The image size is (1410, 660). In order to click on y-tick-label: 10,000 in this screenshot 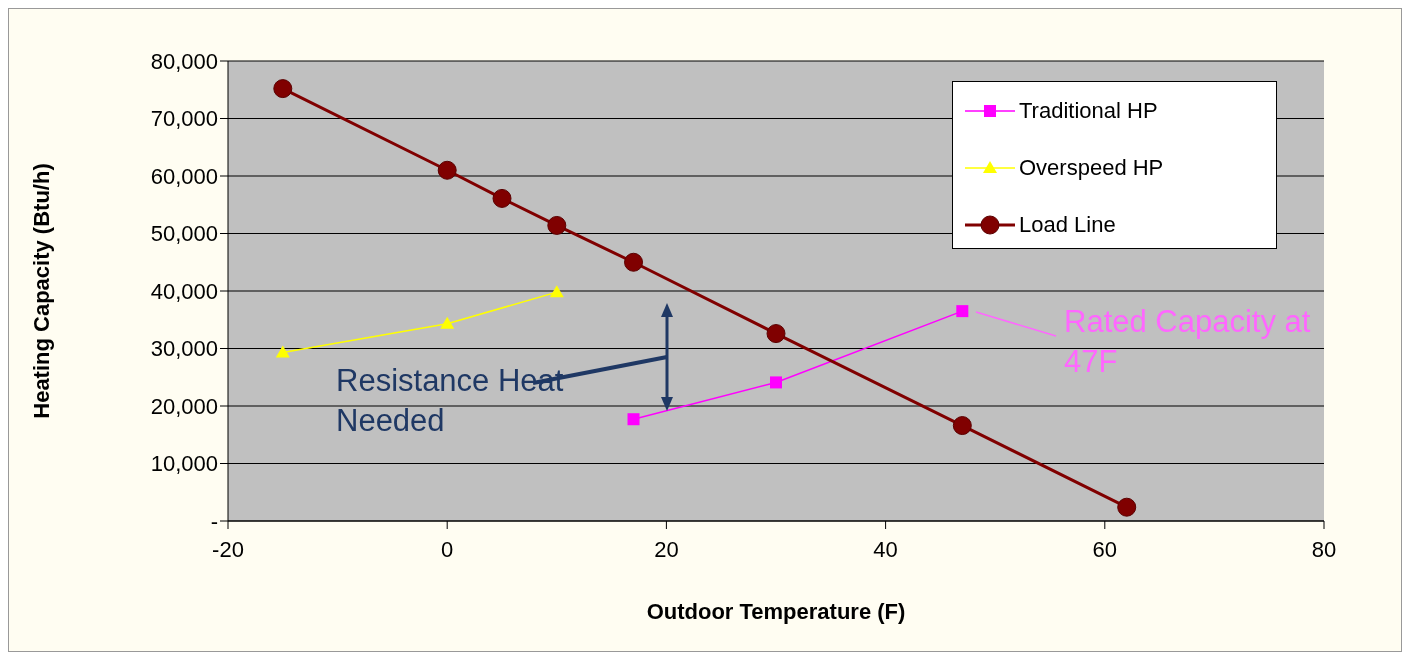, I will do `click(184, 464)`.